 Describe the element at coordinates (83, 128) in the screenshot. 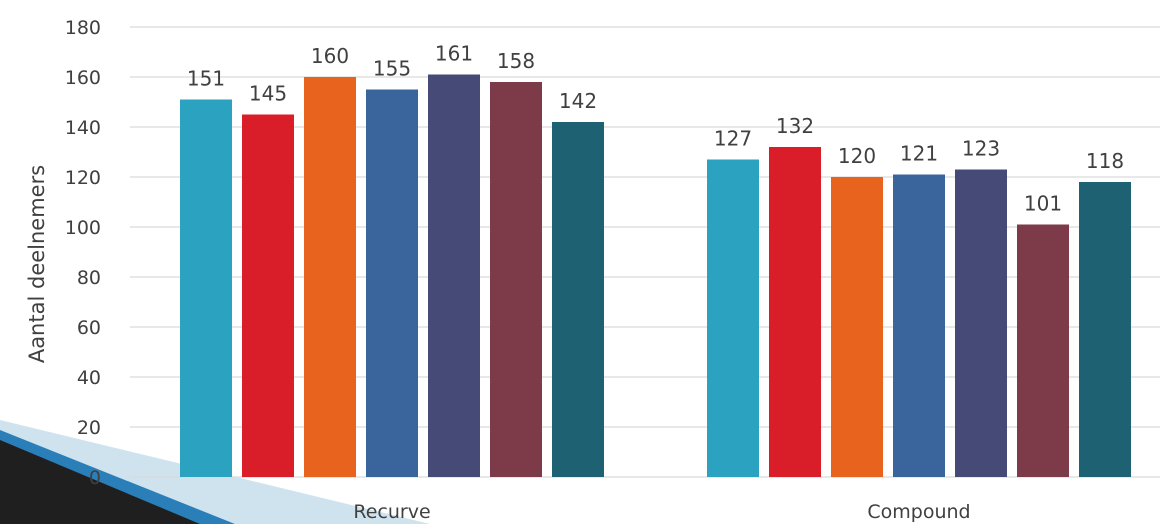

I see `y-tick-label: 140` at that location.